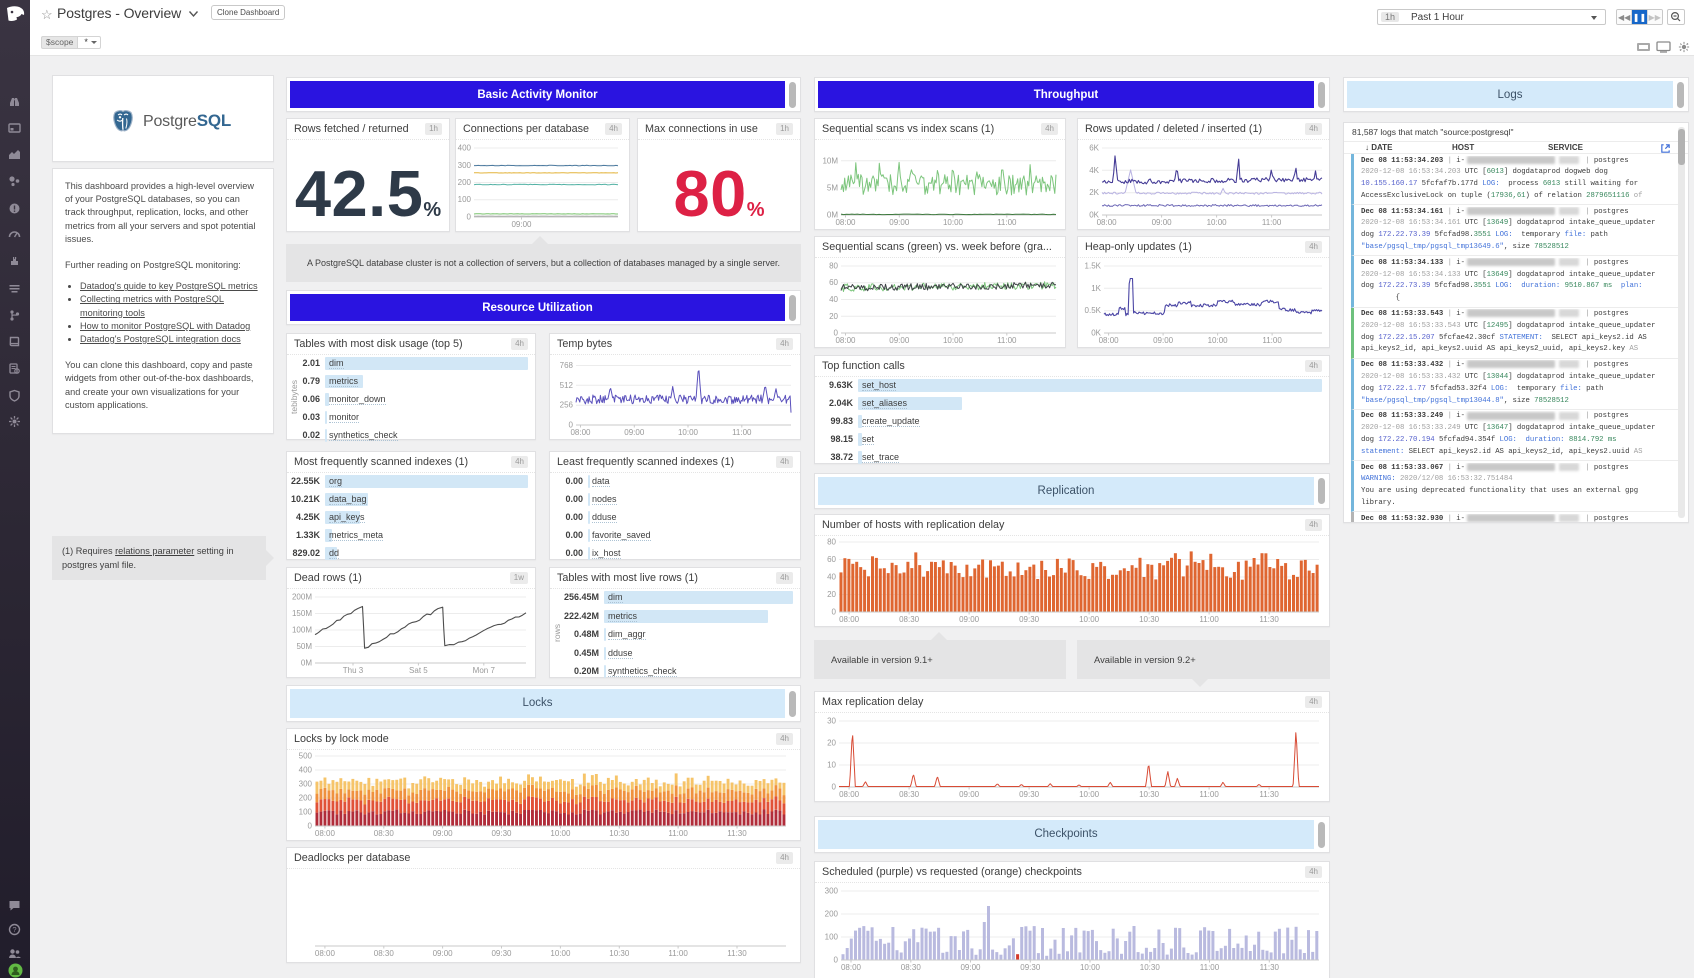  What do you see at coordinates (418, 670) in the screenshot?
I see `svg-text: Sat 5` at bounding box center [418, 670].